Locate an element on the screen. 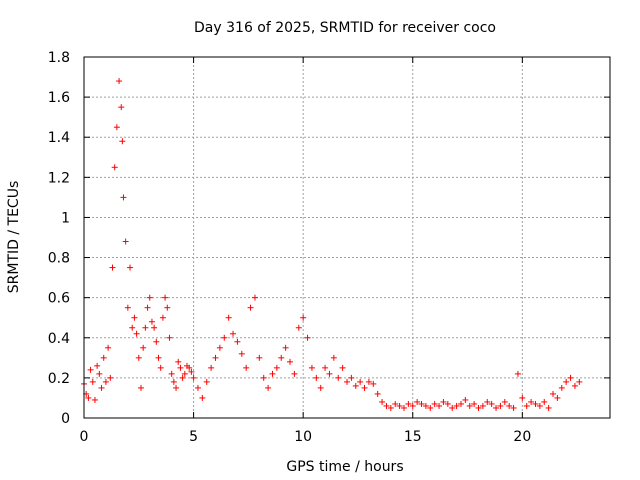  x-tick-label: 20 is located at coordinates (522, 437).